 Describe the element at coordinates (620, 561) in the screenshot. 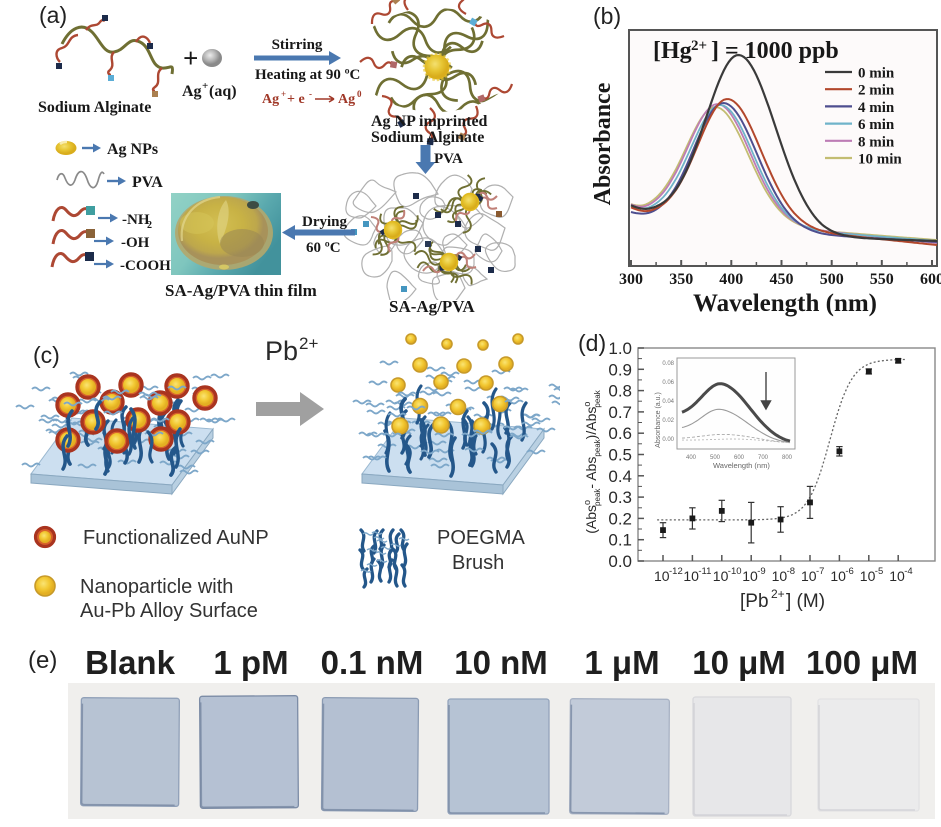

I see `svg-text: 0.0` at that location.